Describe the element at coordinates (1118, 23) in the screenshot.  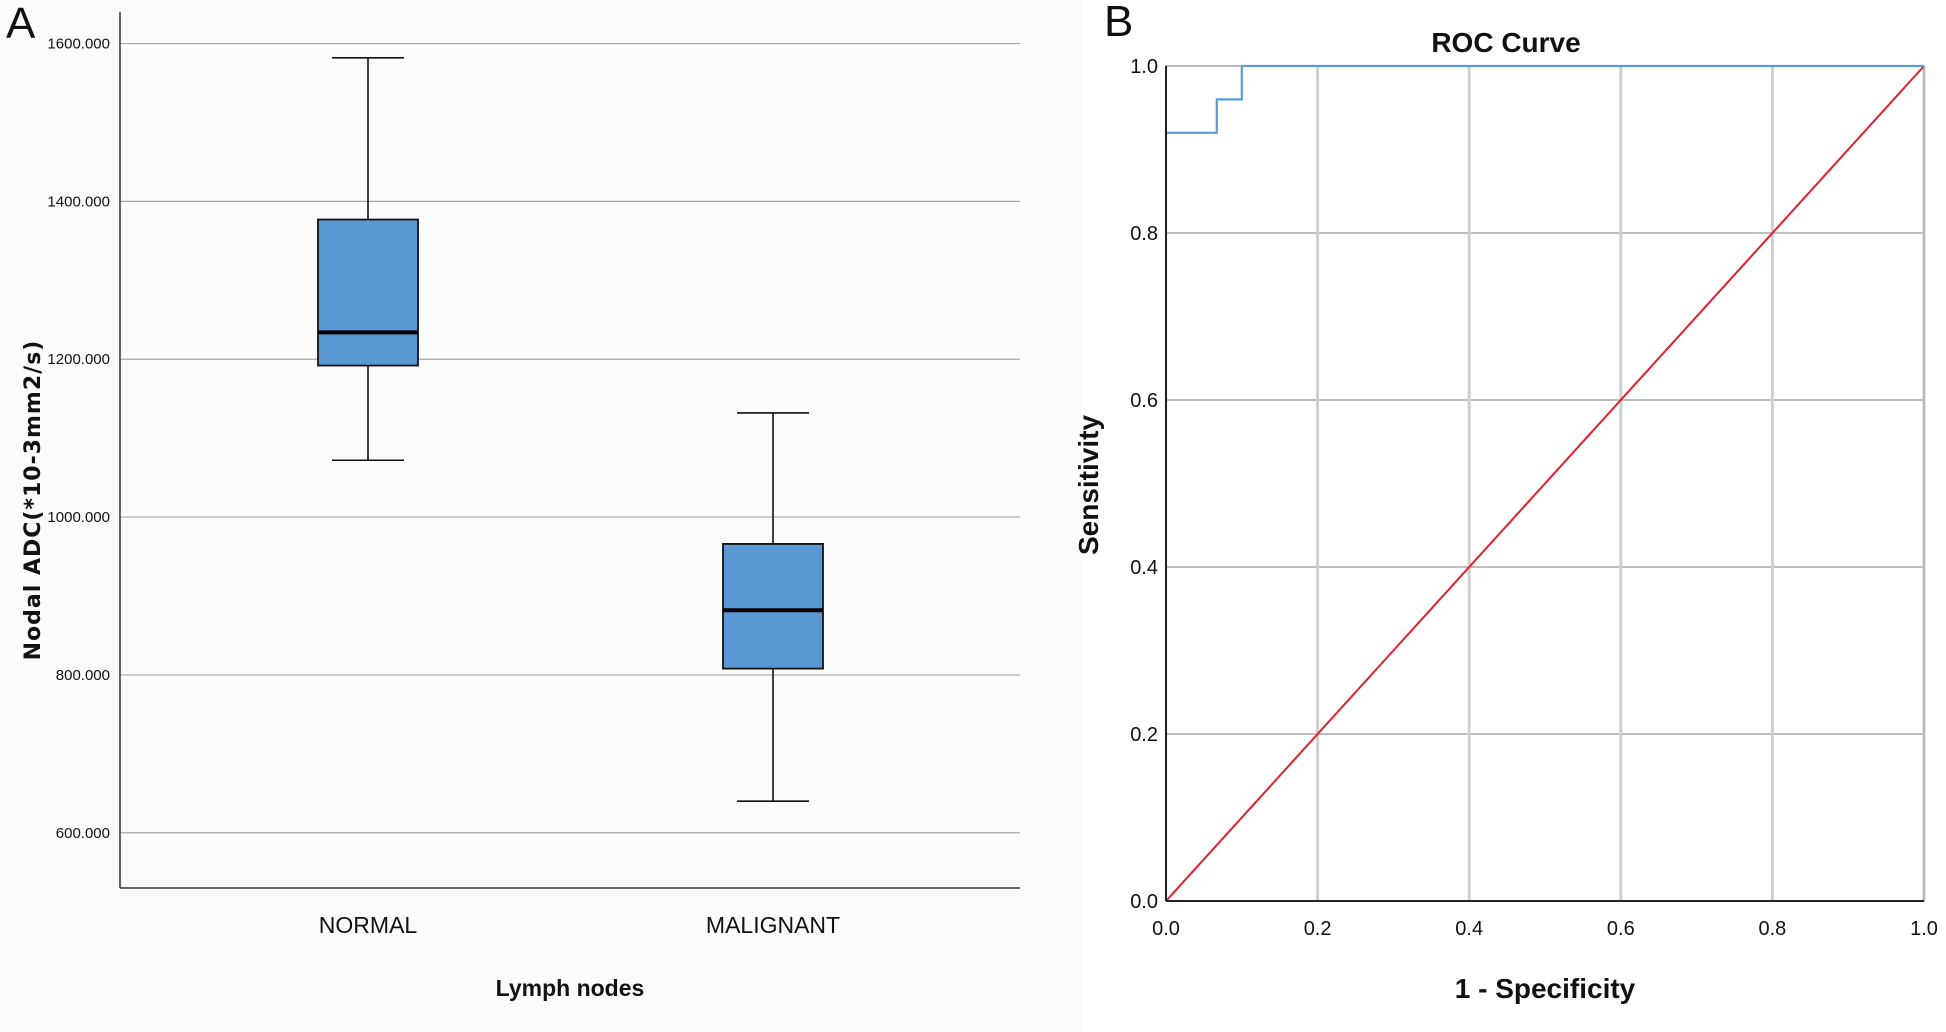
I see `panel-b-letter: B` at that location.